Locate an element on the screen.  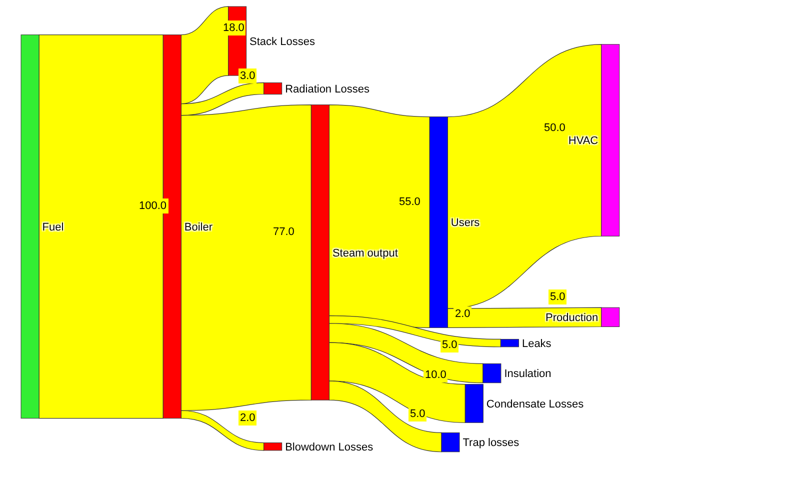
sankey-node: HVAC is located at coordinates (594, 140).